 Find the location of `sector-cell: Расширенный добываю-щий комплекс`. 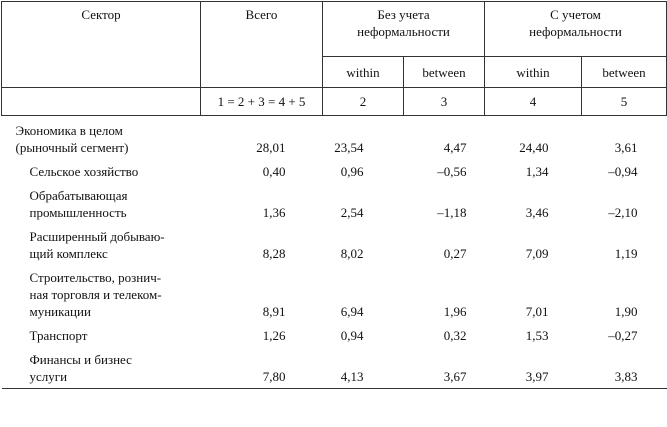

sector-cell: Расширенный добываю-щий комплекс is located at coordinates (101, 244).